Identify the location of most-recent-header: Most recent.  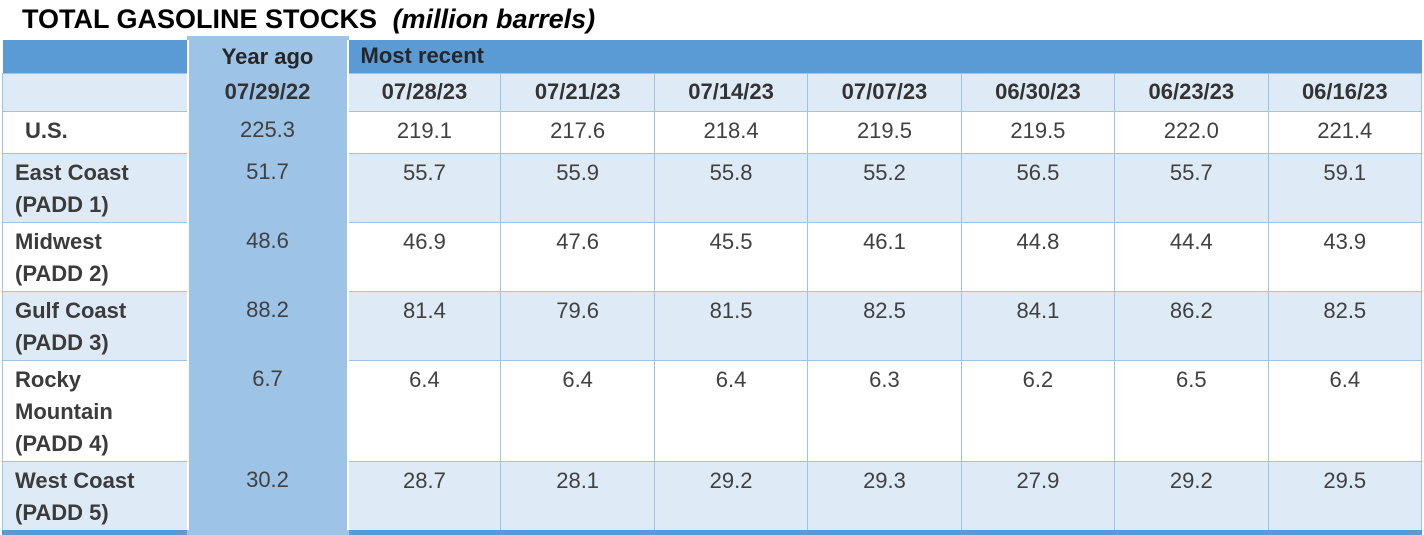
(884, 56).